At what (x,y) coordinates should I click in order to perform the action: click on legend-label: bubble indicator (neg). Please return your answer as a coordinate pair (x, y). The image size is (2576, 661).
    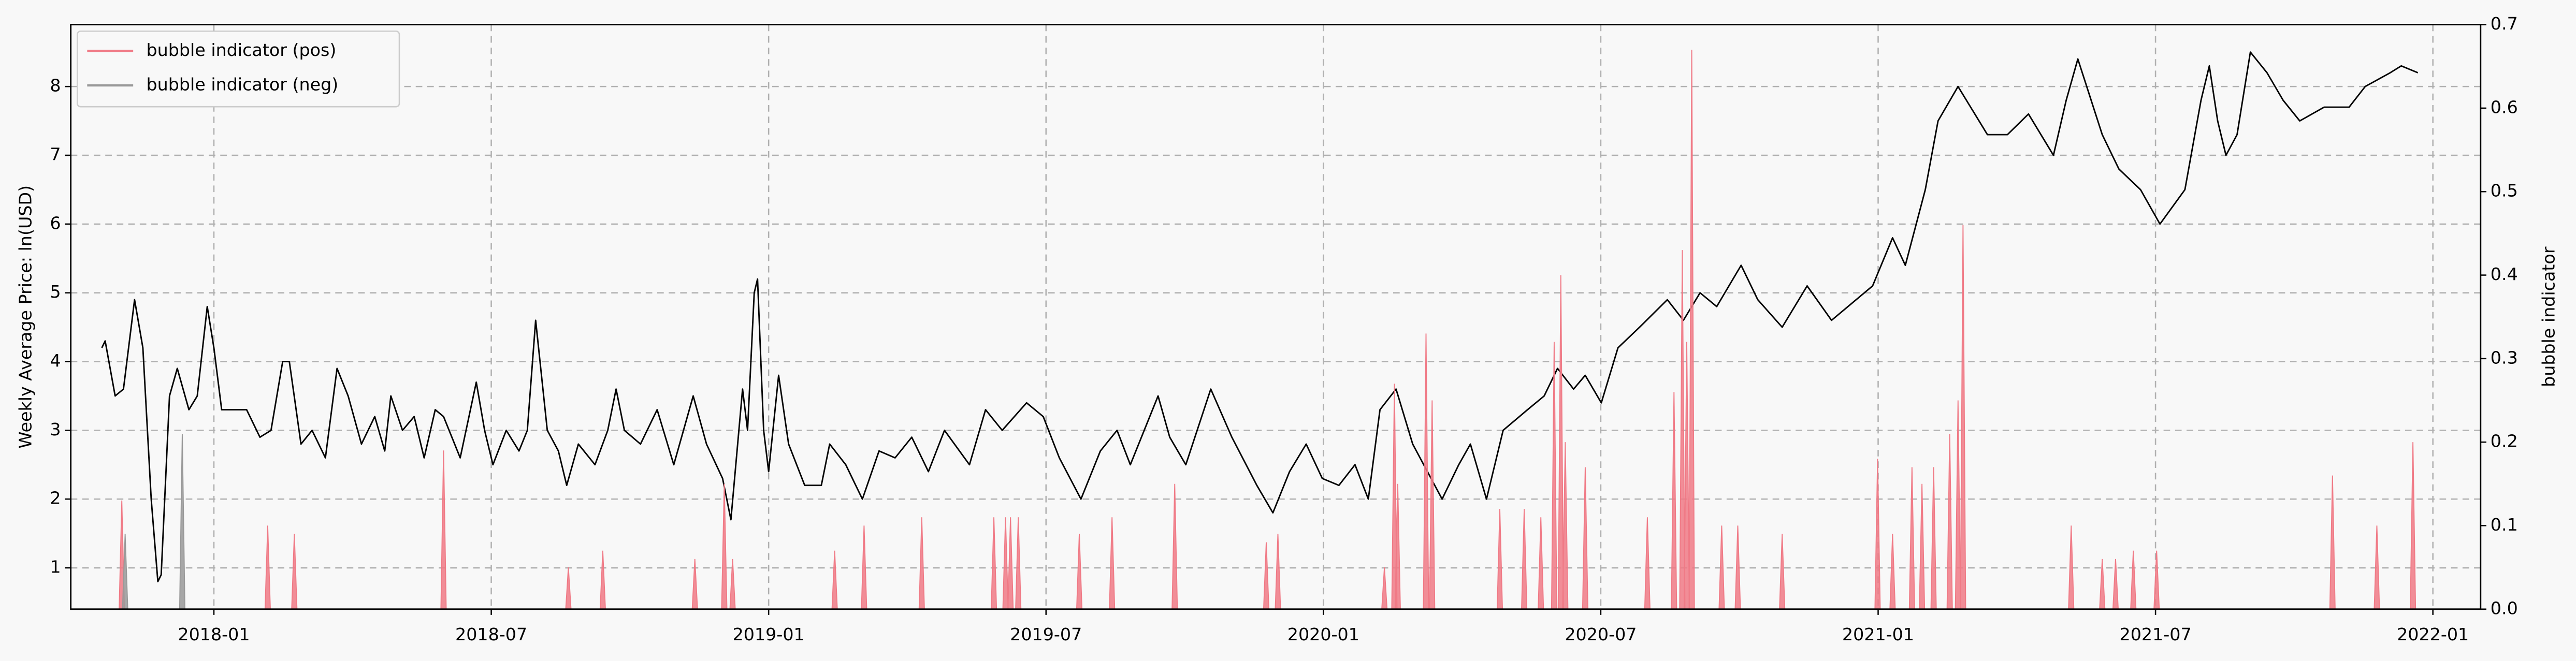
    Looking at the image, I should click on (243, 84).